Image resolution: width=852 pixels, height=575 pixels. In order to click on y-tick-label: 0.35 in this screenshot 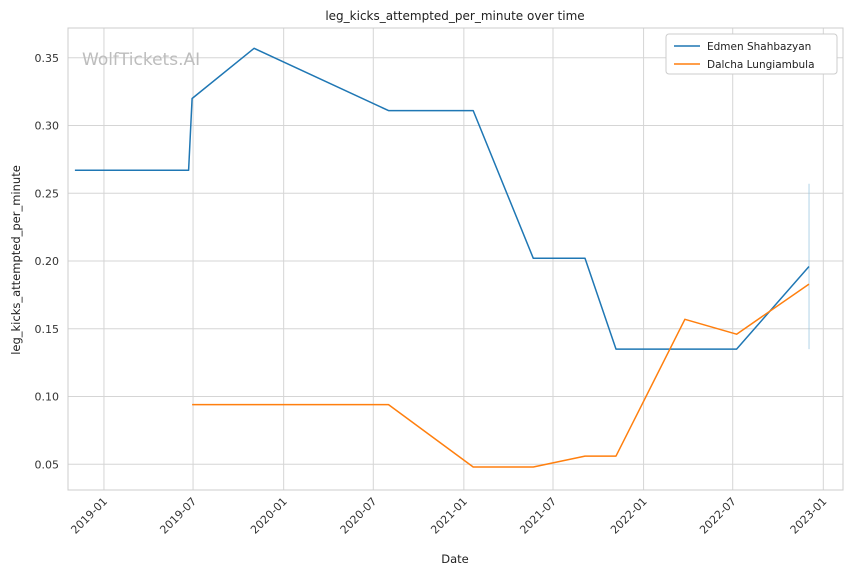, I will do `click(47, 58)`.